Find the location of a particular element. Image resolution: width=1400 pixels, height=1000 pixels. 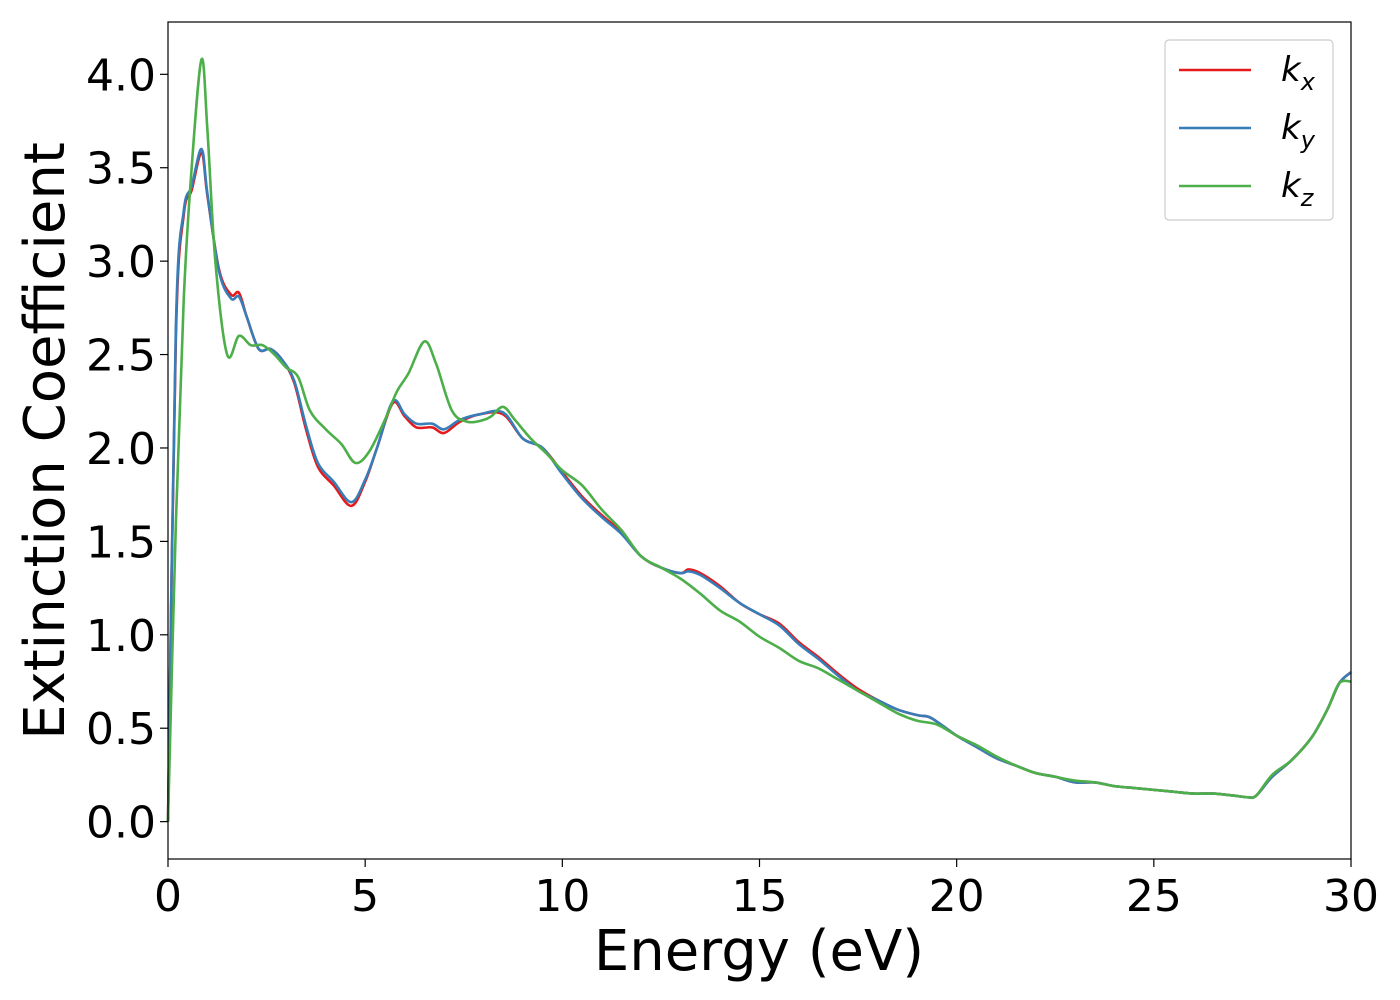

y-tick-label: 4.0 is located at coordinates (121, 75).